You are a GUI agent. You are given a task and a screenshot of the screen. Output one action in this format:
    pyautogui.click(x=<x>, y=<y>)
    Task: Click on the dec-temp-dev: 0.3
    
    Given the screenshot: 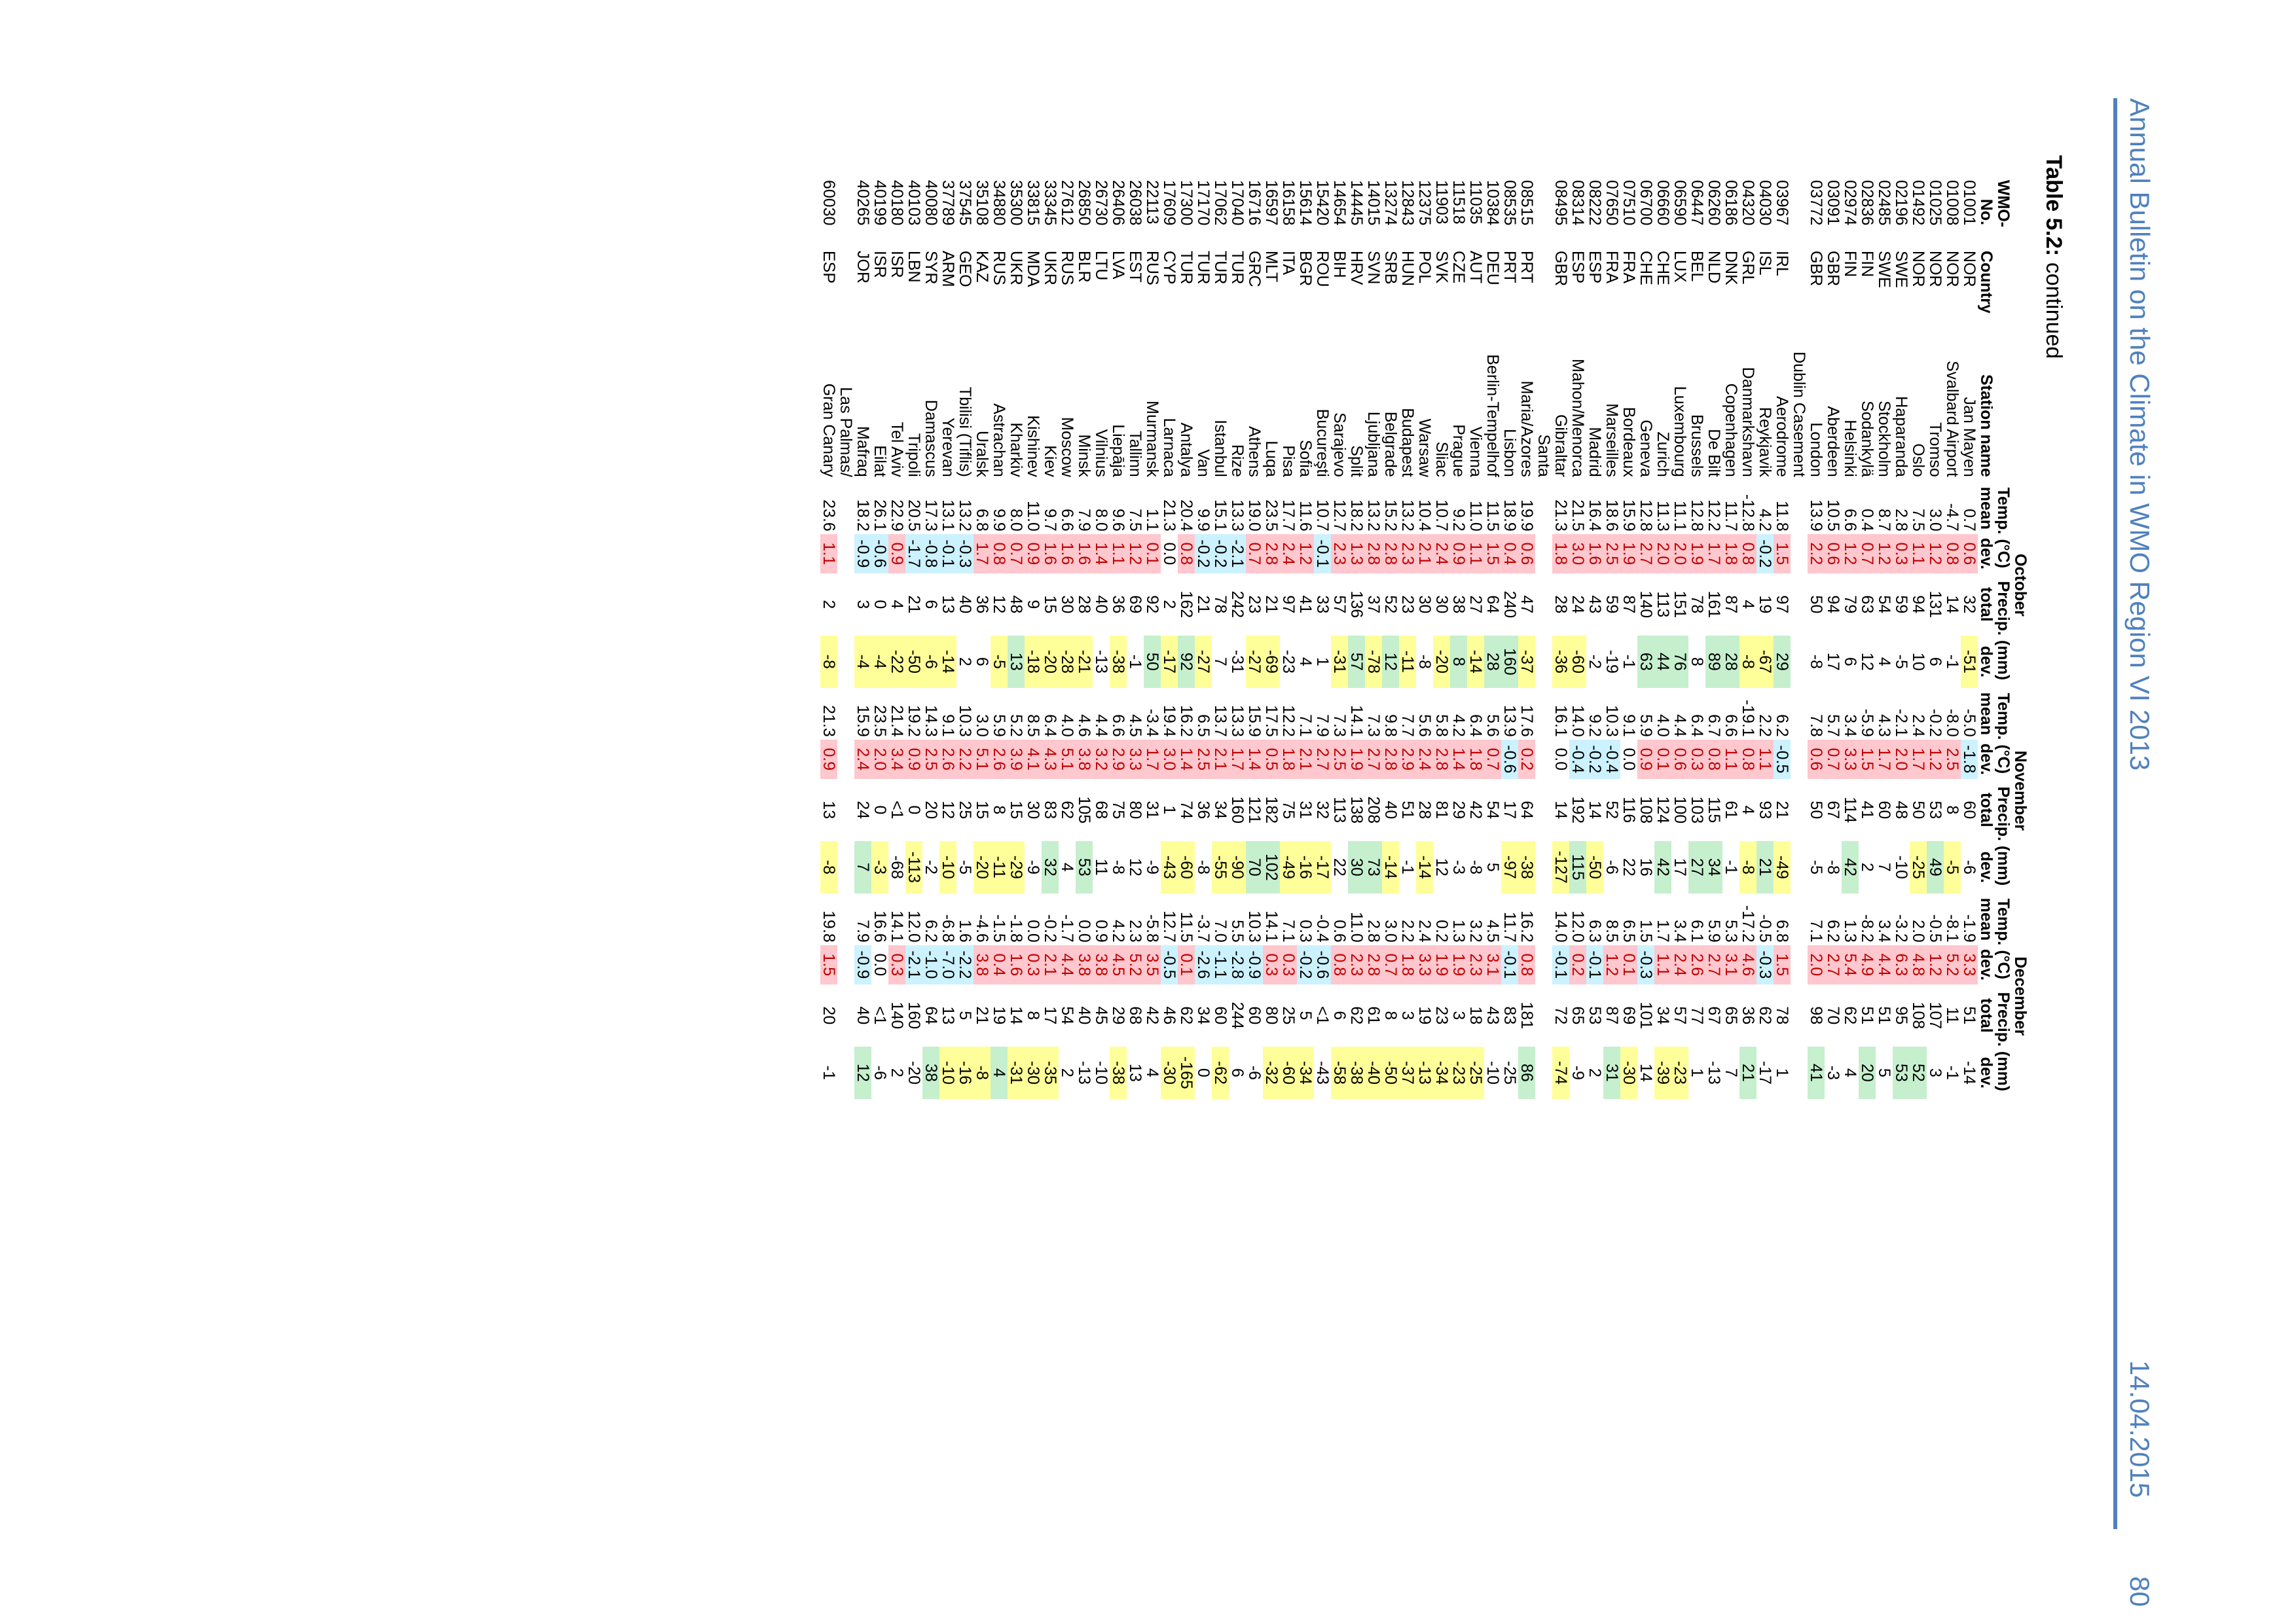 What is the action you would take?
    pyautogui.click(x=1271, y=964)
    